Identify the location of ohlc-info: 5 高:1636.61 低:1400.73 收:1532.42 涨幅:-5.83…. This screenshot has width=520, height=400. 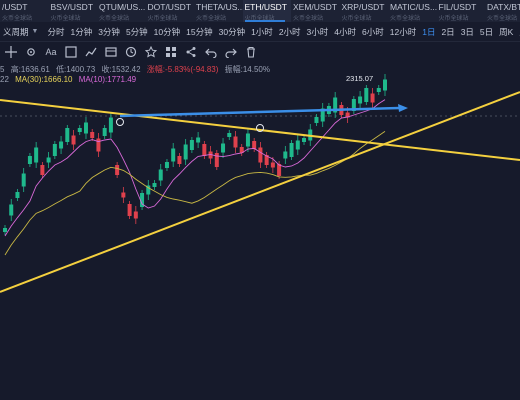
(137, 69).